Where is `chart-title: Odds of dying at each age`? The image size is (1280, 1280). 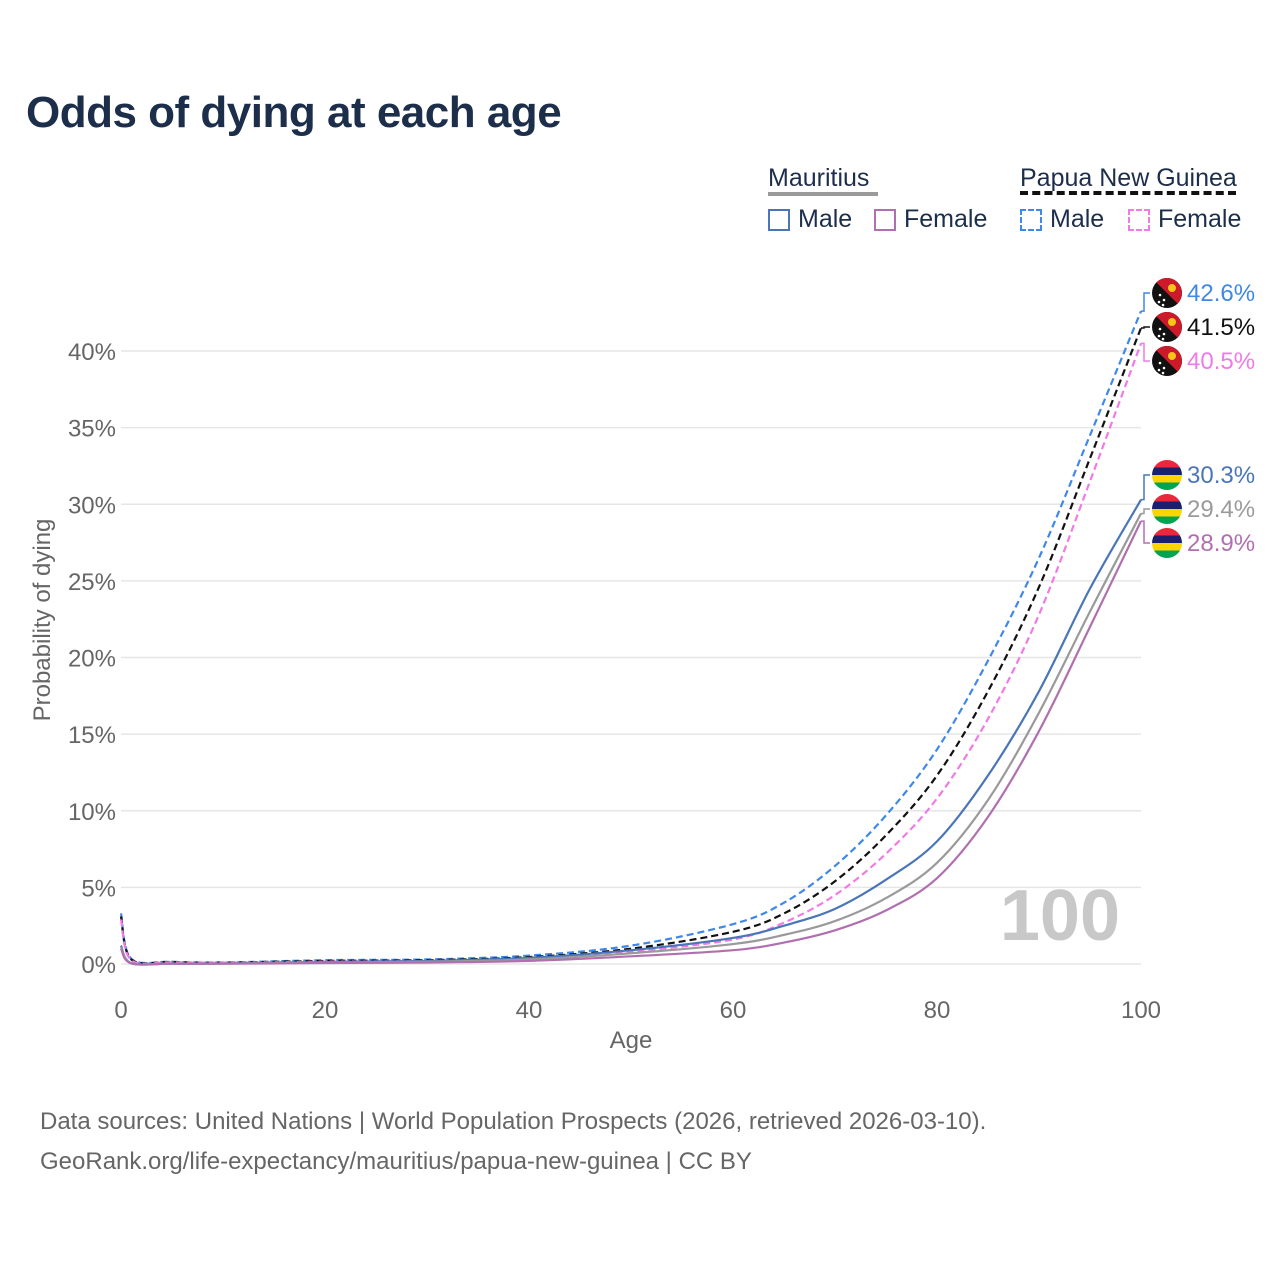 chart-title: Odds of dying at each age is located at coordinates (294, 112).